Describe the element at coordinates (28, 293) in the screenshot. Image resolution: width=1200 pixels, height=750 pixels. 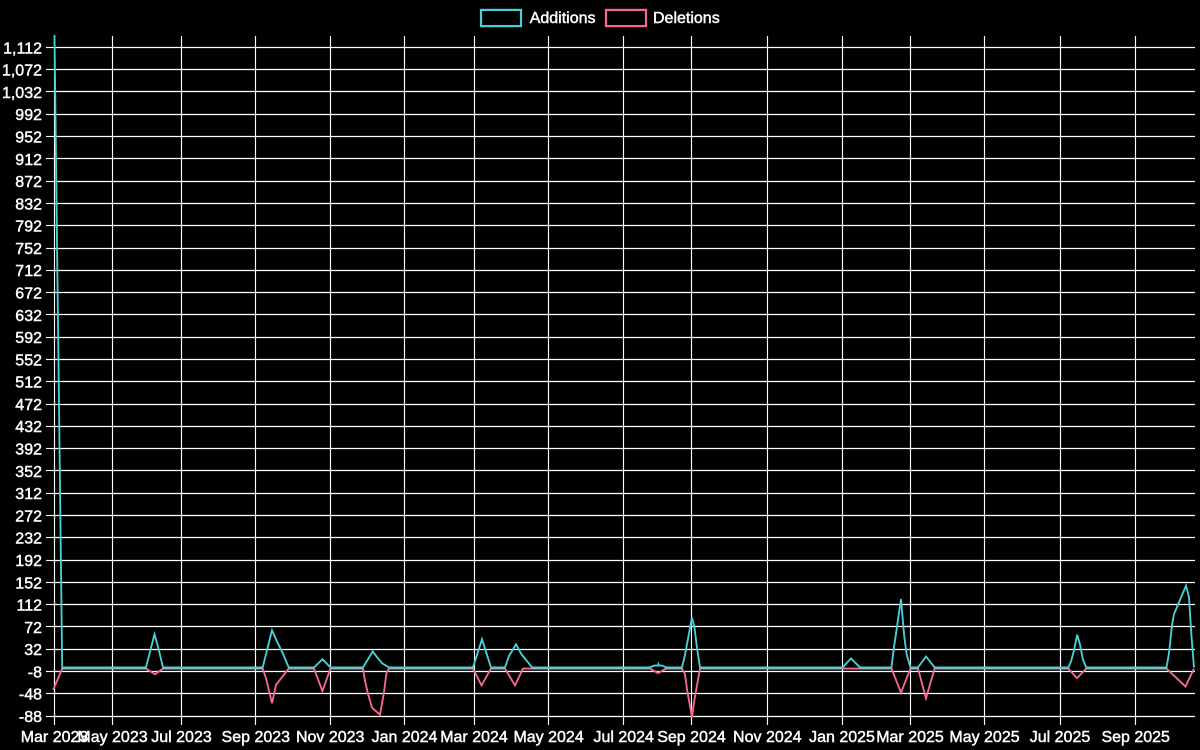
I see `svg-text: 672` at that location.